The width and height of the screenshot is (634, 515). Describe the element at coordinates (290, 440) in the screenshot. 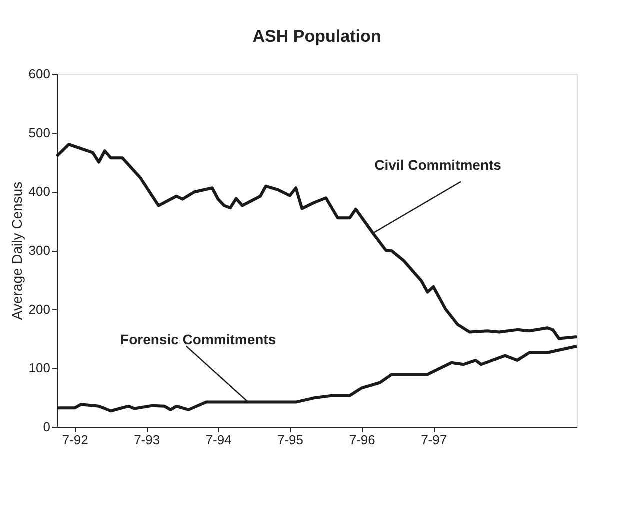

I see `x-tick-label: 7-95` at that location.